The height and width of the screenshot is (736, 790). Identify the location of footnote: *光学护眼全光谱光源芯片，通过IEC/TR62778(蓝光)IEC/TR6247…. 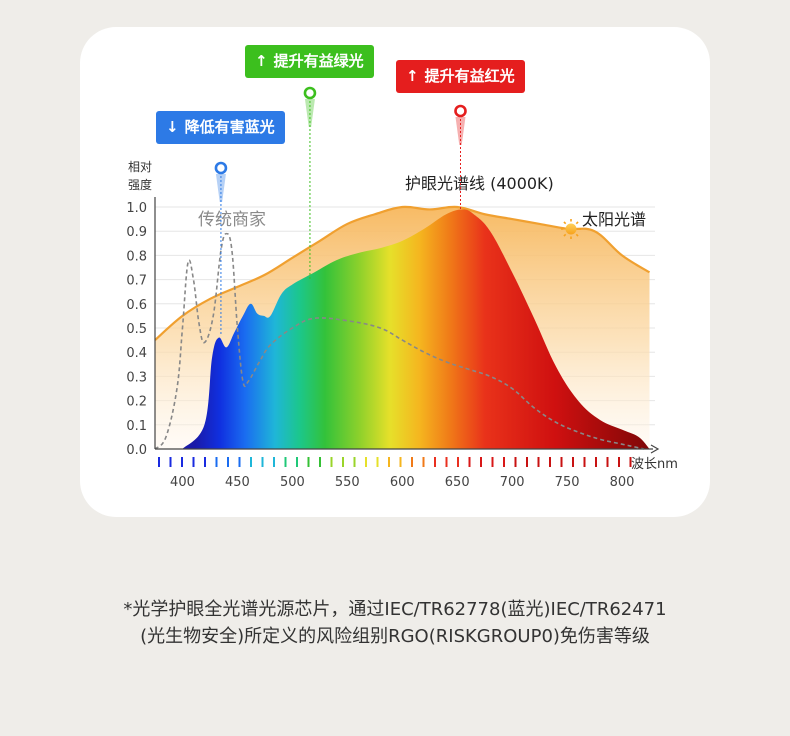
(395, 623).